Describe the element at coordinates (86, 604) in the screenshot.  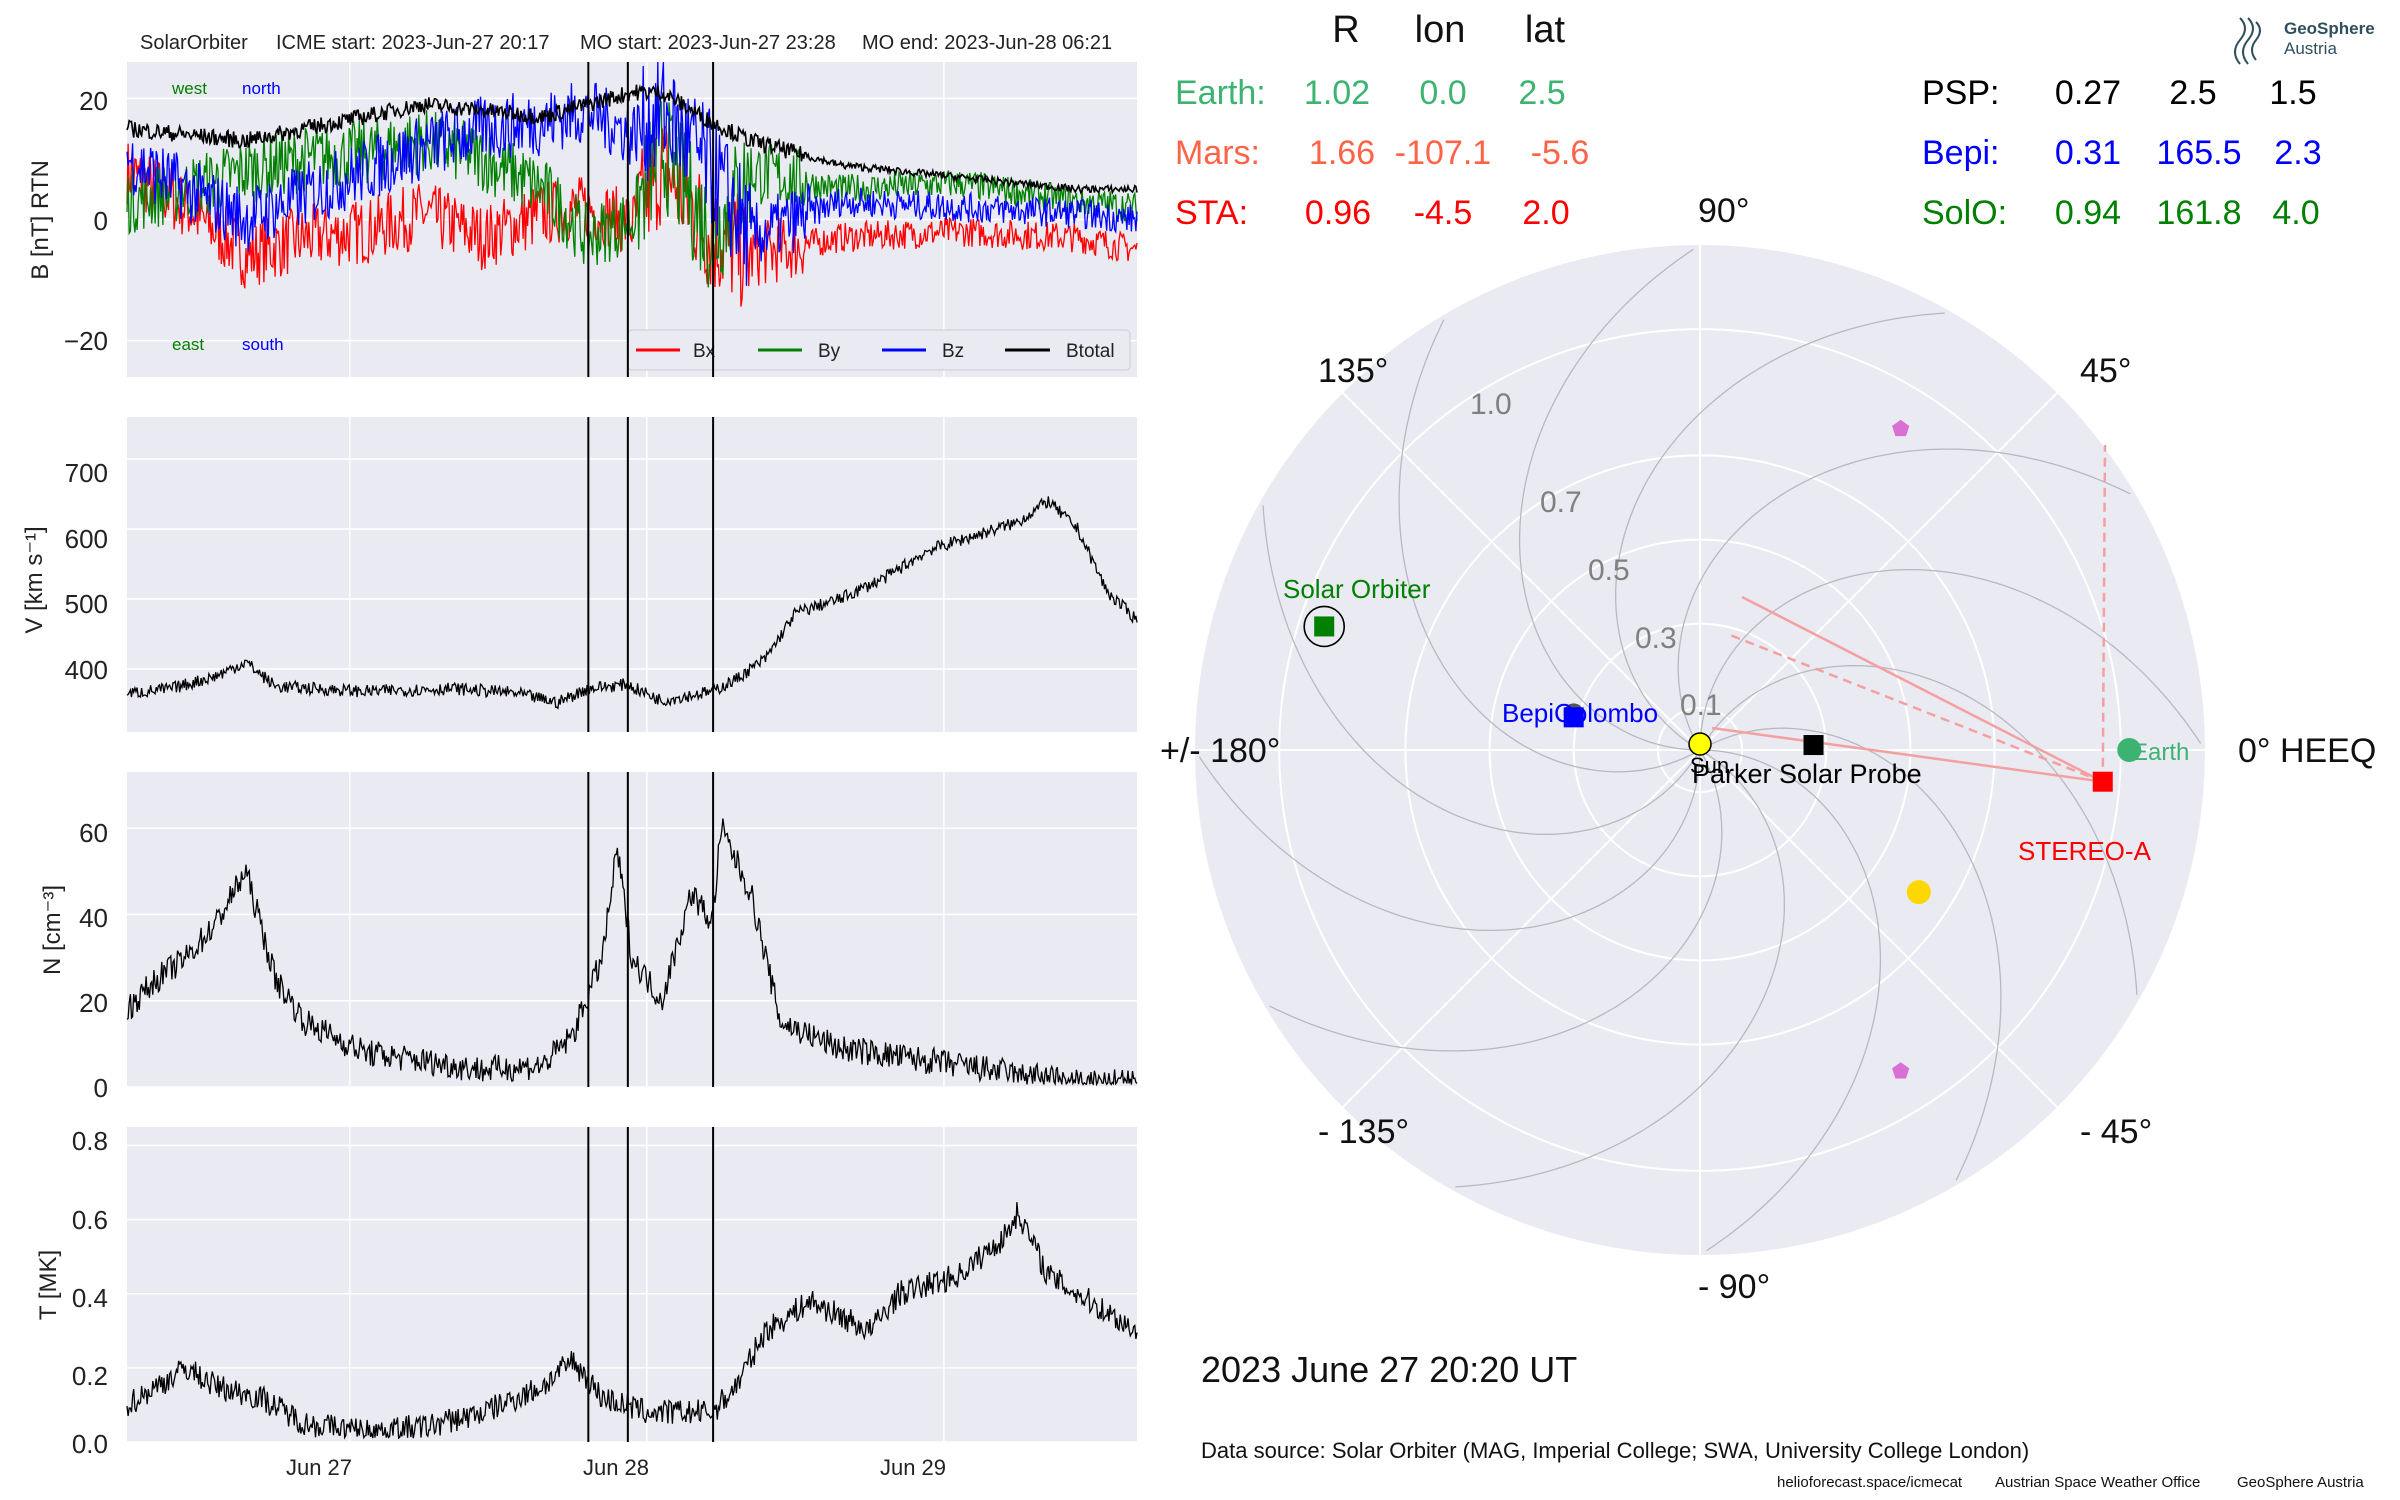
I see `ytick-v-500: 500` at that location.